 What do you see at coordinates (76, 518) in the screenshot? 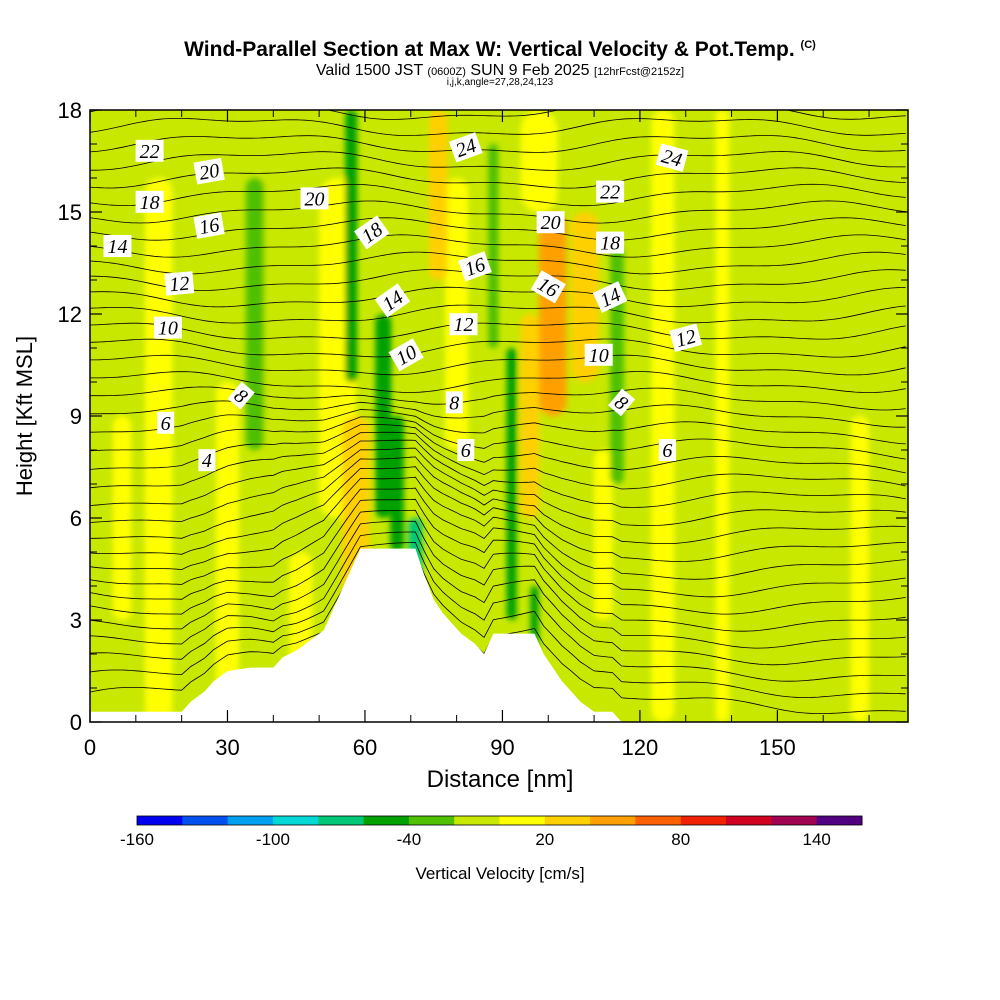
I see `y-tick-label: 6` at bounding box center [76, 518].